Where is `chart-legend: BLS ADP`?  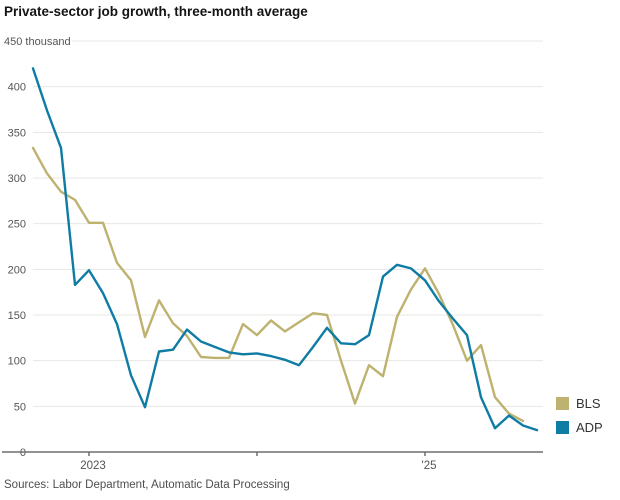 chart-legend: BLS ADP is located at coordinates (579, 420).